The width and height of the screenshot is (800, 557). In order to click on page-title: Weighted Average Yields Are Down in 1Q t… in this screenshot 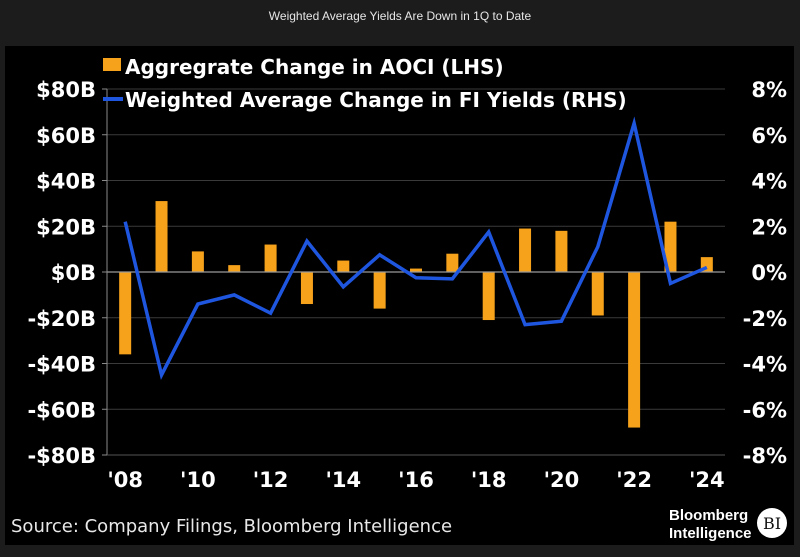, I will do `click(400, 16)`.